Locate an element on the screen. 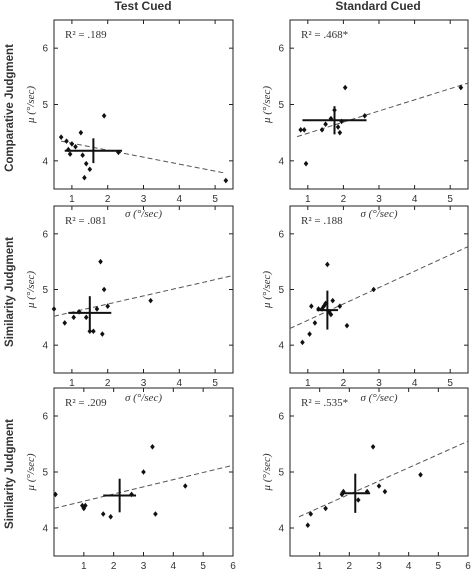  r-squared-annotation: R² = .081 is located at coordinates (86, 221).